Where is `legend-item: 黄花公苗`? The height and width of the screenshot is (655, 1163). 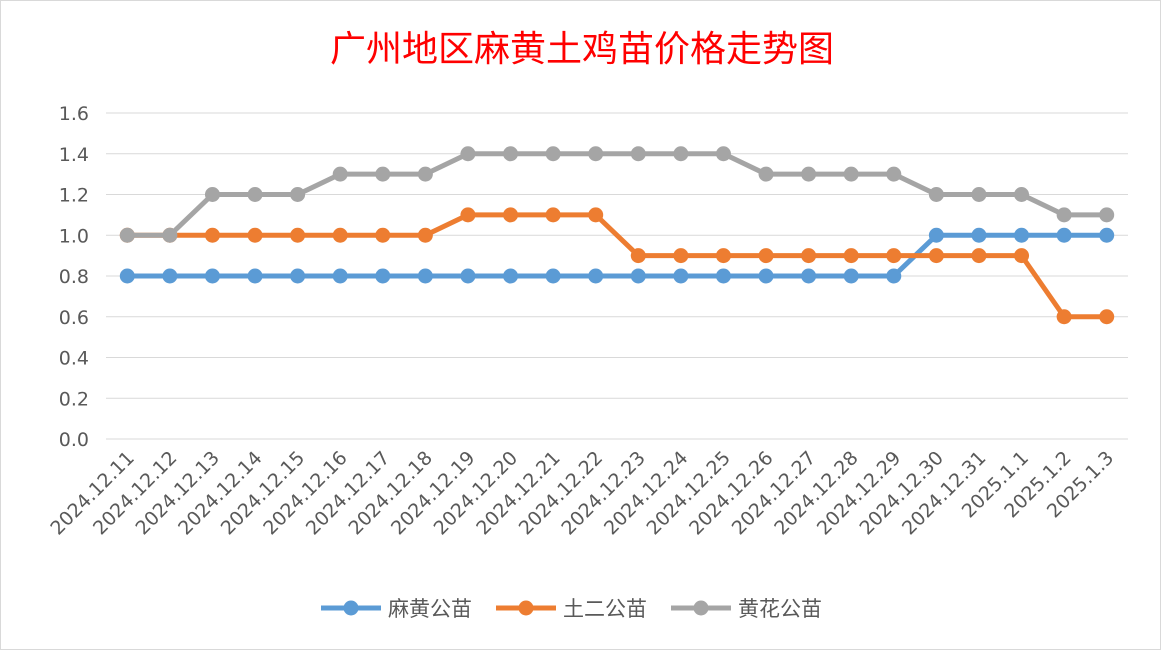
legend-item: 黄花公苗 is located at coordinates (746, 609).